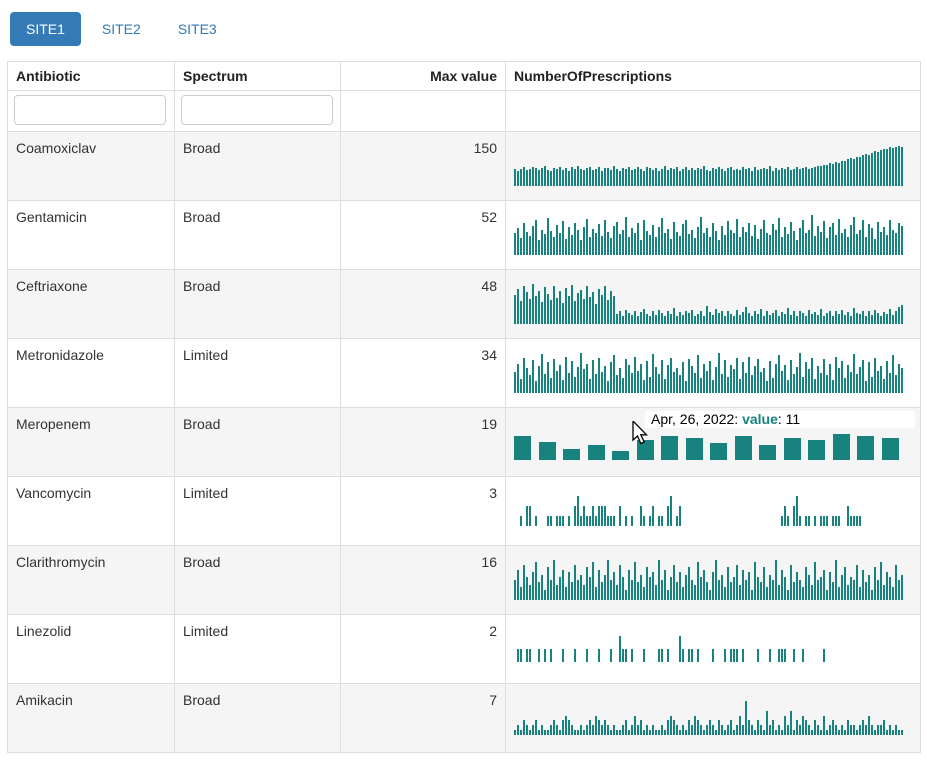 The width and height of the screenshot is (927, 760). What do you see at coordinates (45, 29) in the screenshot?
I see `tab-site1: SITE1` at bounding box center [45, 29].